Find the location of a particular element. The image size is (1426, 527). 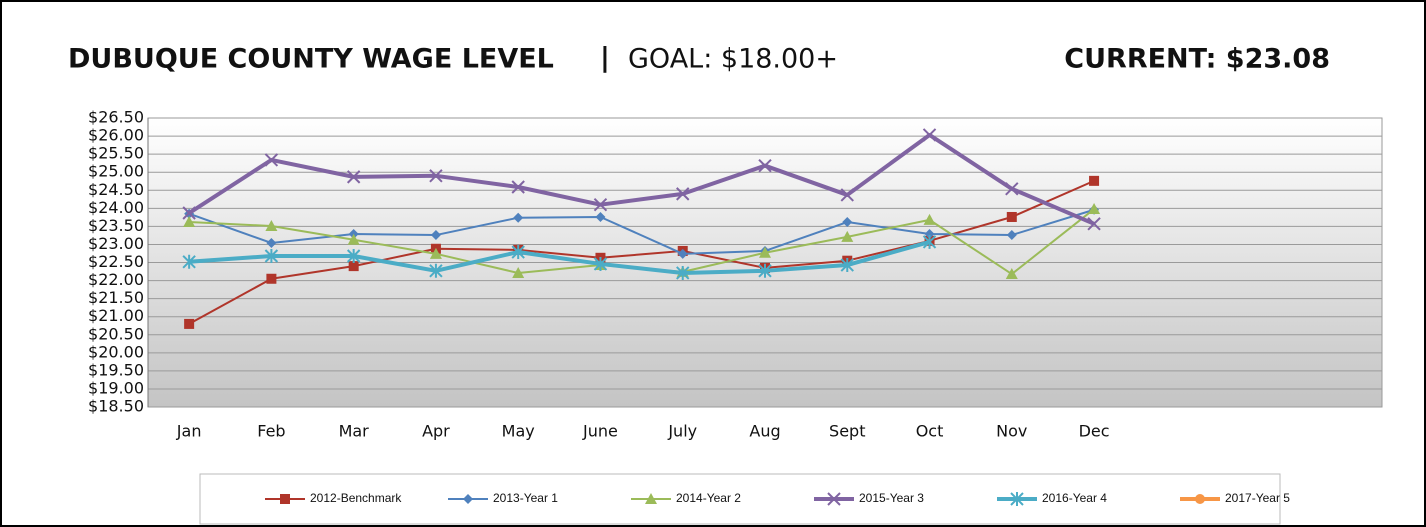

x-tick-label: Feb is located at coordinates (271, 431).